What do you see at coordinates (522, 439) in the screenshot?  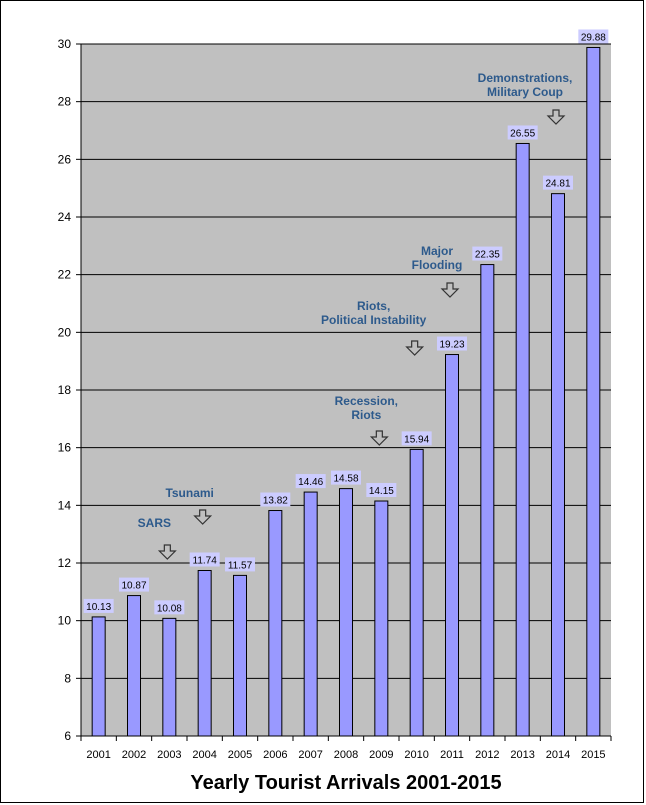 I see `bar-2013` at bounding box center [522, 439].